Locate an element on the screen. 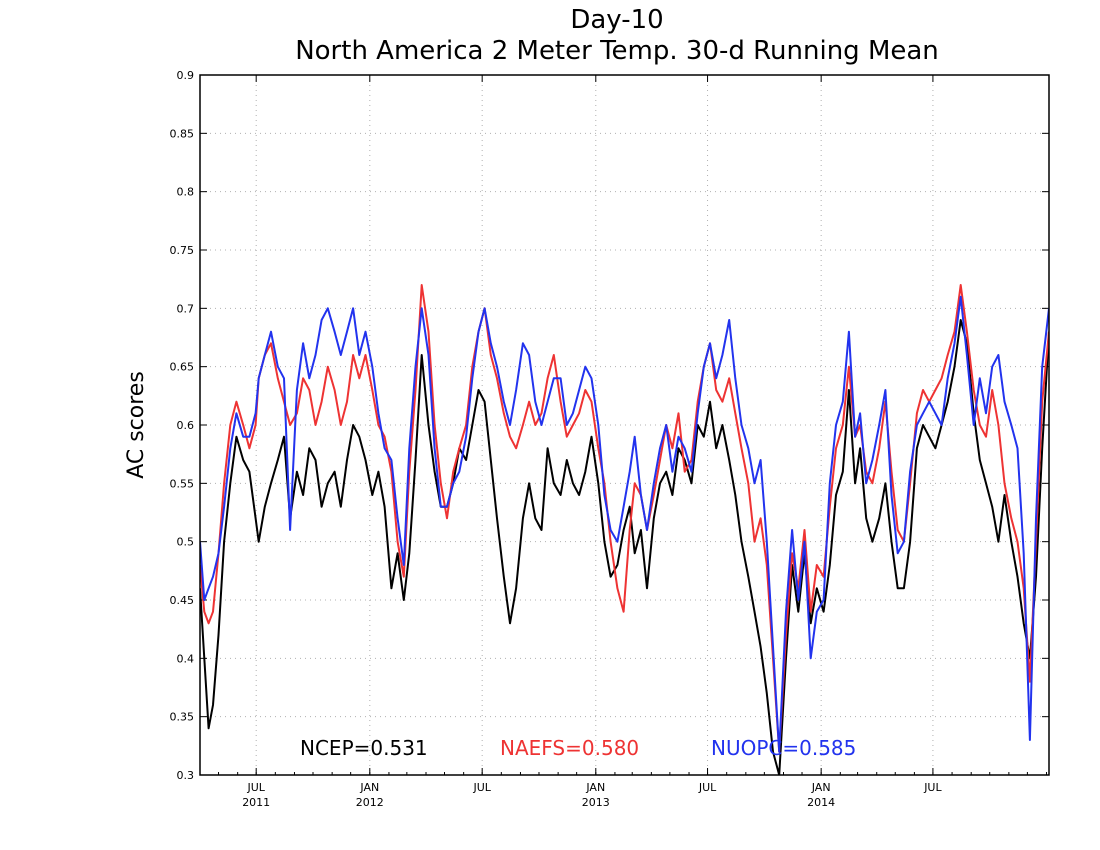 The image size is (1100, 850). legend-nuopc: NUOPC=0.585 is located at coordinates (783, 748).